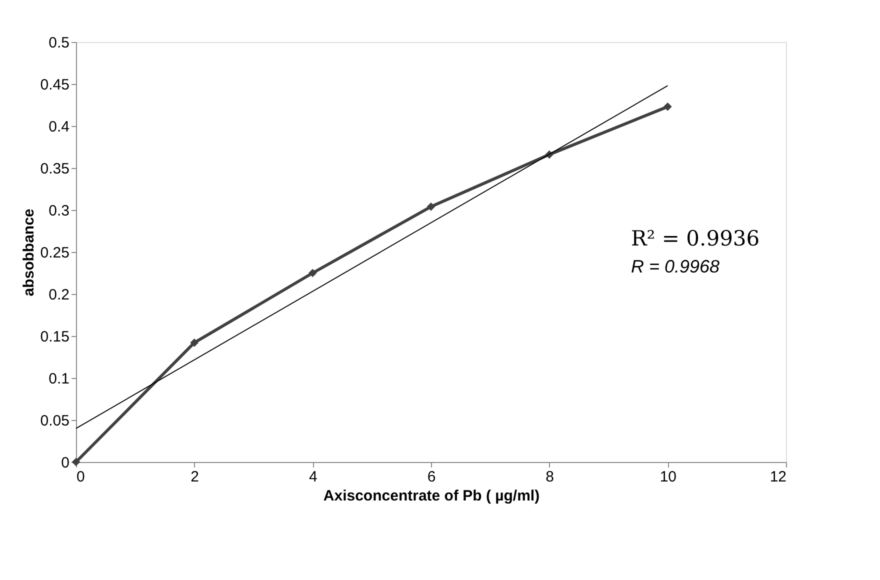 Image resolution: width=880 pixels, height=580 pixels. I want to click on y-tick-label: 0.15, so click(55, 337).